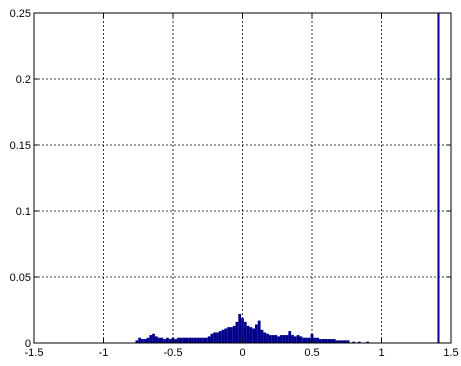  What do you see at coordinates (242, 353) in the screenshot?
I see `x-tick-label: 0` at bounding box center [242, 353].